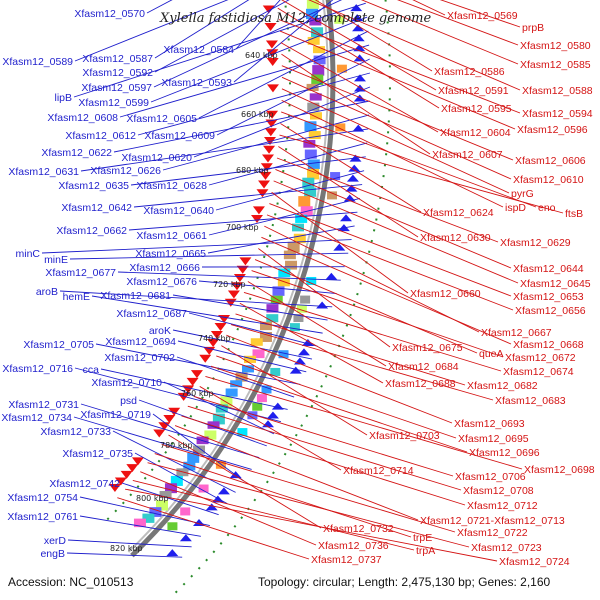 The width and height of the screenshot is (600, 600). I want to click on gene-label: queA, so click(491, 354).